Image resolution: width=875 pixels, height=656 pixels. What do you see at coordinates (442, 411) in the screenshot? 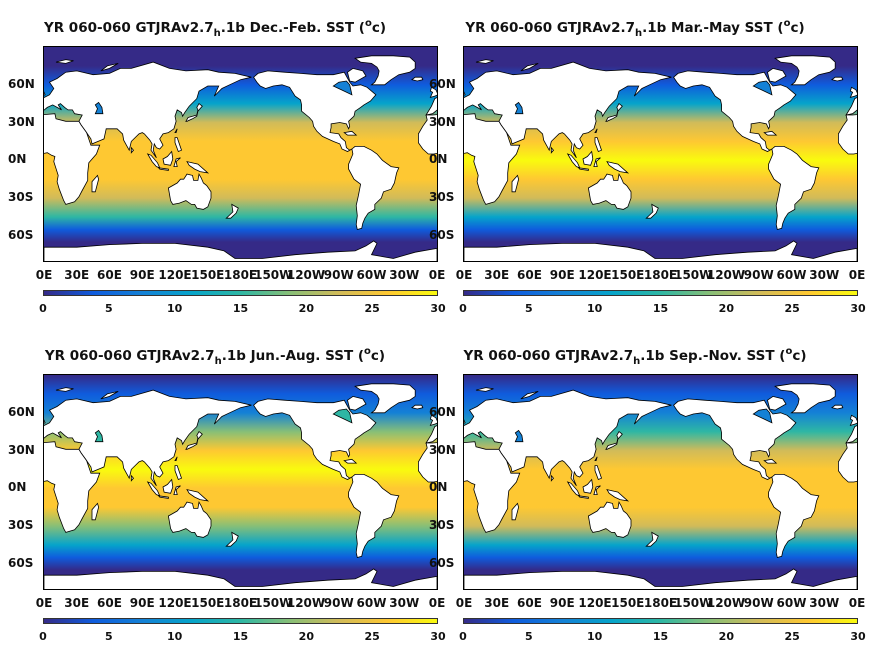
I see `lat-tick-label: 60N` at bounding box center [442, 411].